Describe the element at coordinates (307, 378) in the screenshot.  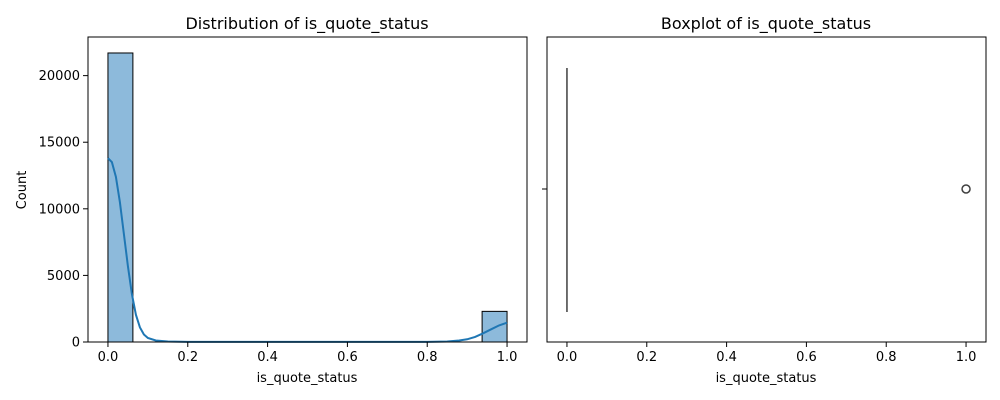
I see `histogram-x-label: is_quote_status` at that location.